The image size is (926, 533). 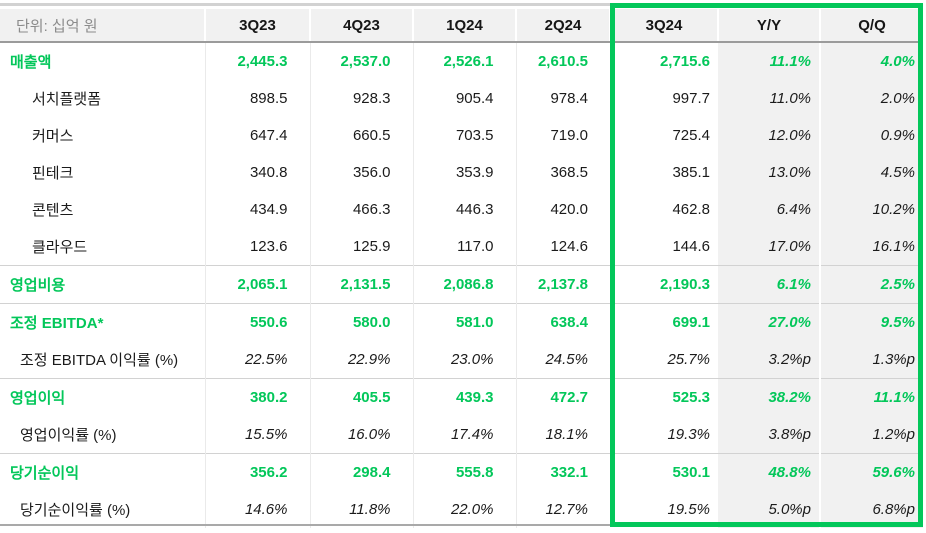 I want to click on row-label: 영업이익률 (%), so click(x=103, y=435).